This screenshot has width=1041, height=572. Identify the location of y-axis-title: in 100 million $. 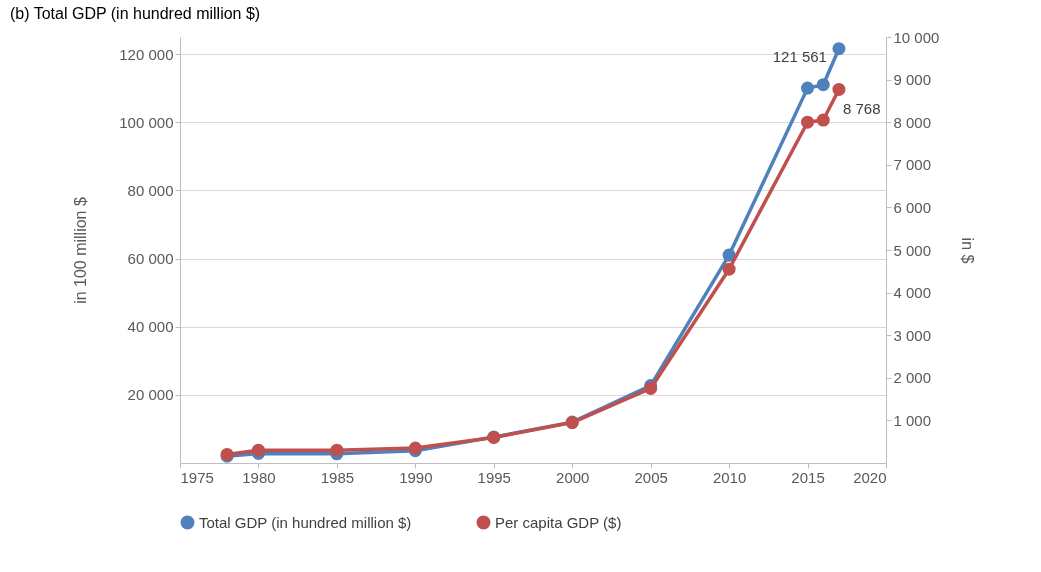
(81, 250).